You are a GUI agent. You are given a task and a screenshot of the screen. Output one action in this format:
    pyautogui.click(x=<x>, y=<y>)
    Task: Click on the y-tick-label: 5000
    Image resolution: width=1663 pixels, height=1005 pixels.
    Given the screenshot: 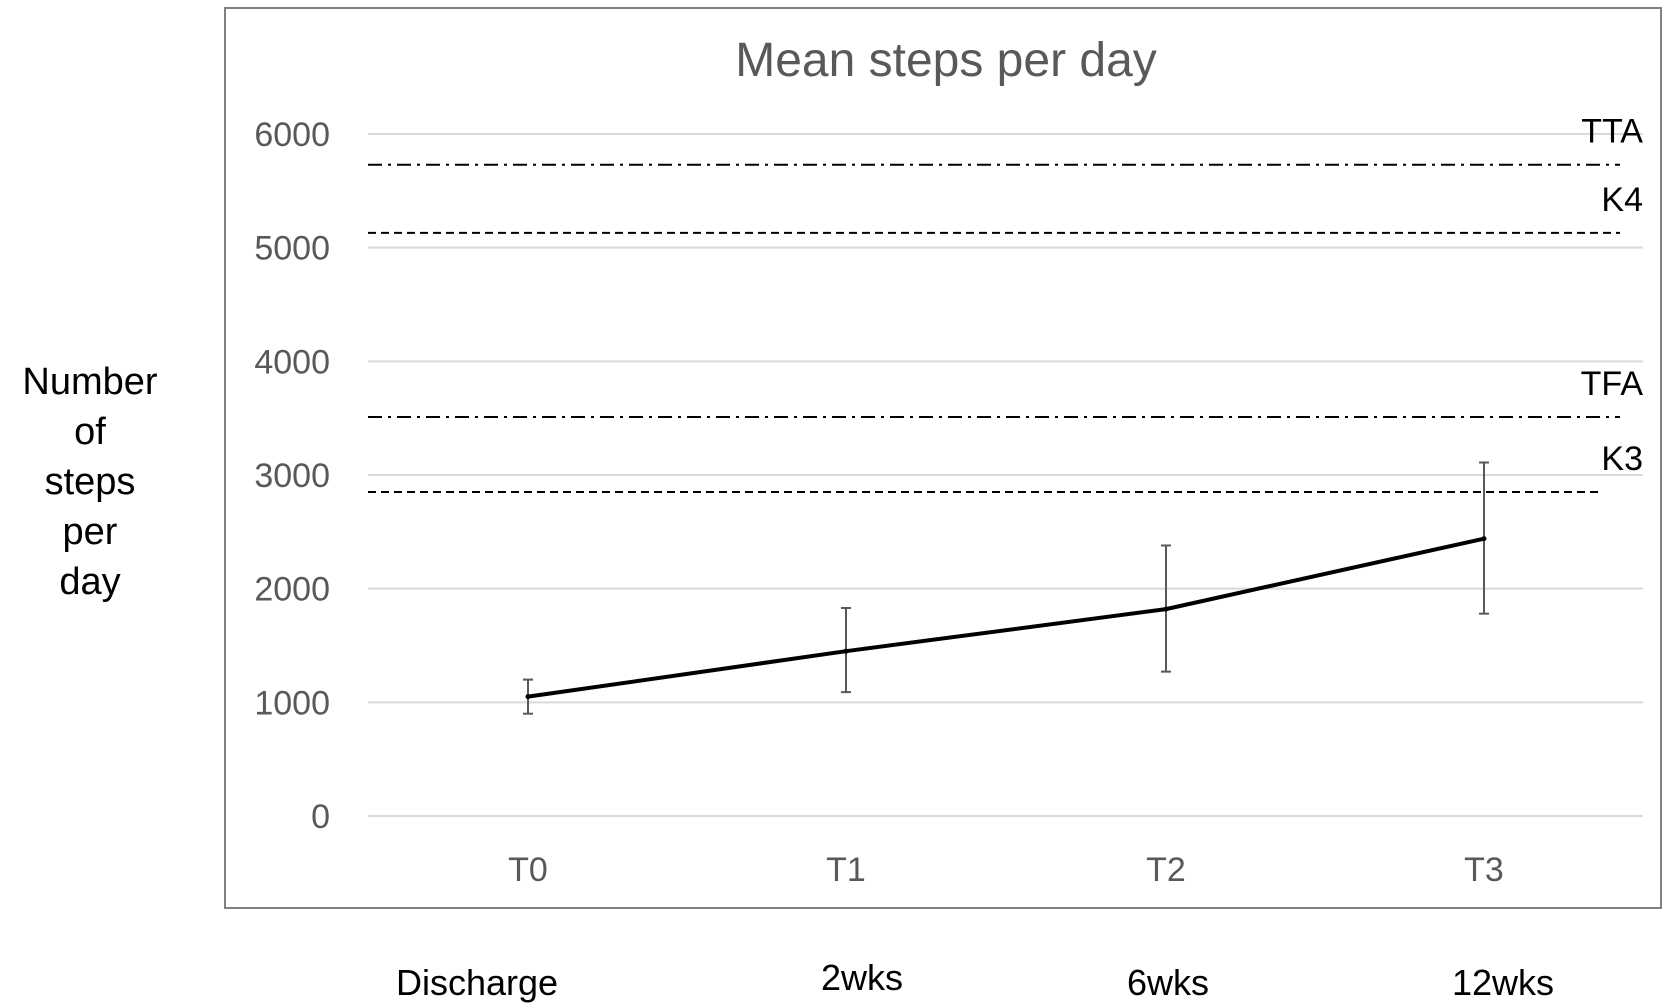 What is the action you would take?
    pyautogui.click(x=292, y=249)
    